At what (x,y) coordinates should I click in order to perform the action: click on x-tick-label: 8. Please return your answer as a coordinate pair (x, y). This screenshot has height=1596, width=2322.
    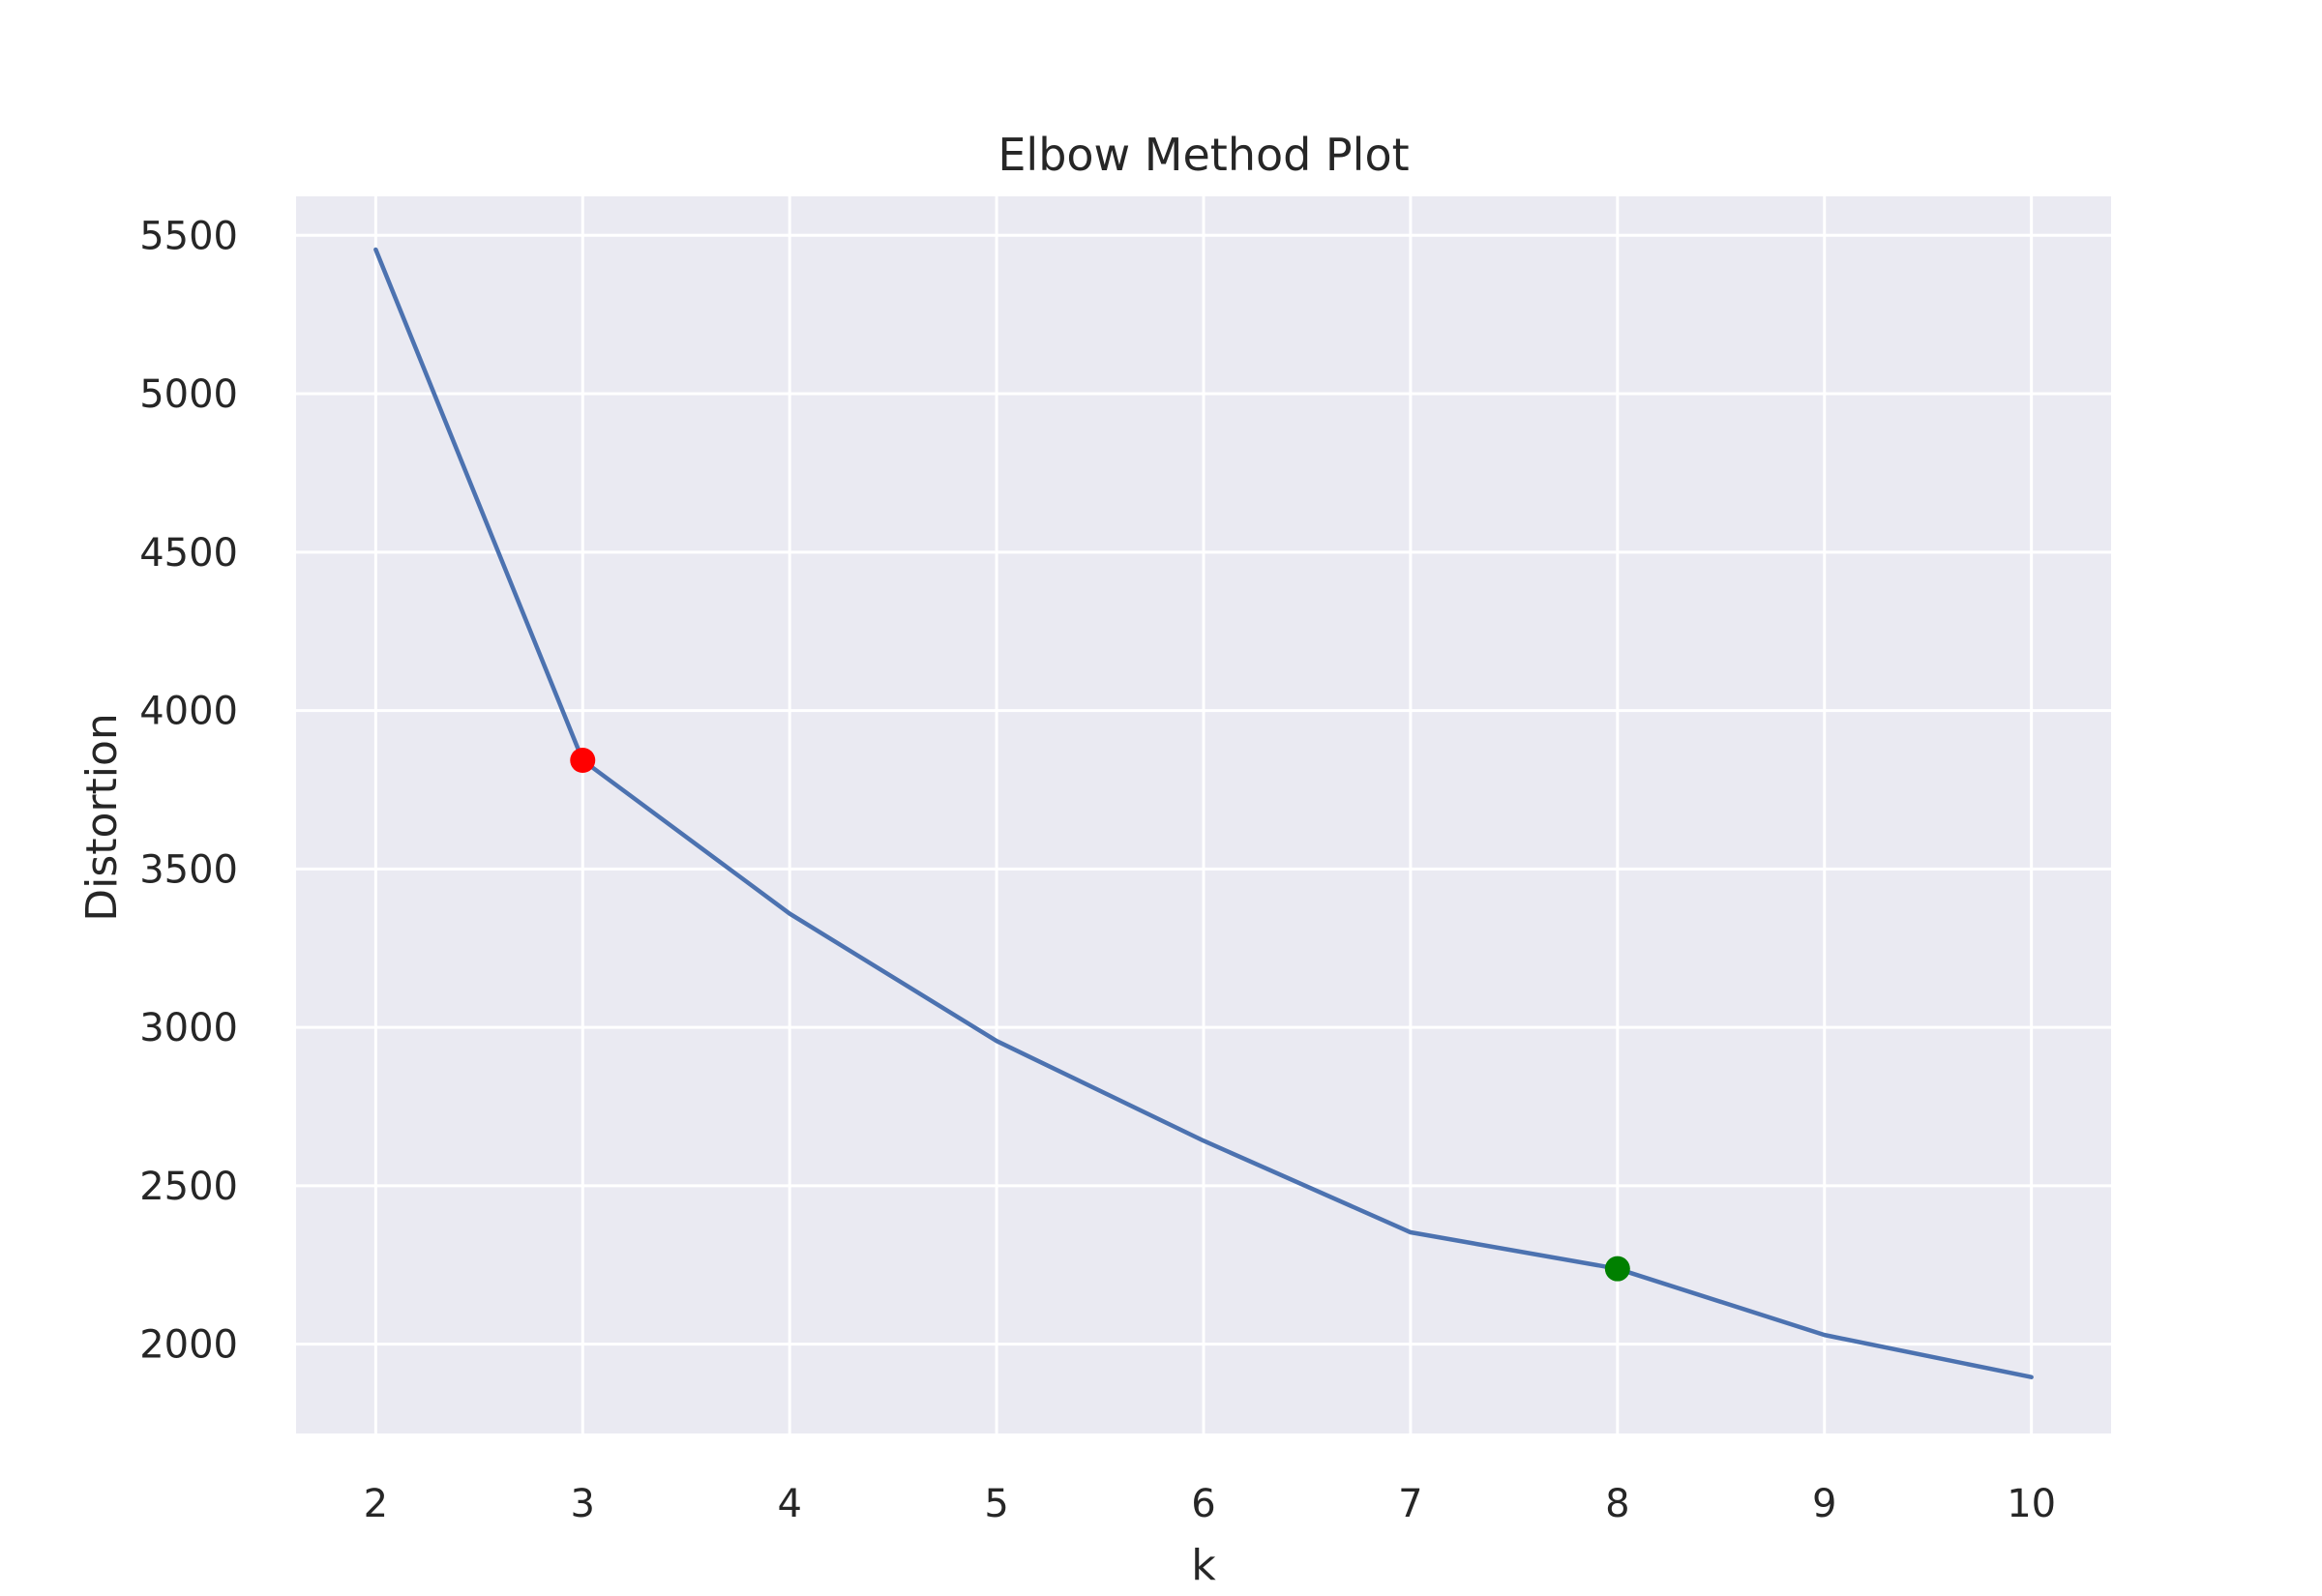
    Looking at the image, I should click on (1617, 1504).